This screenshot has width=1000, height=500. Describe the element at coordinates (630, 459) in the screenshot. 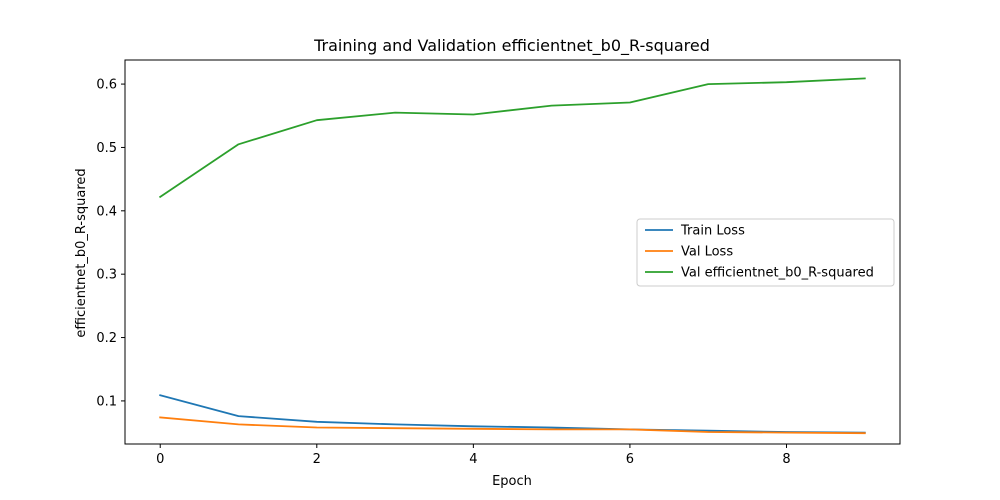

I see `x-tick-label: 6` at that location.